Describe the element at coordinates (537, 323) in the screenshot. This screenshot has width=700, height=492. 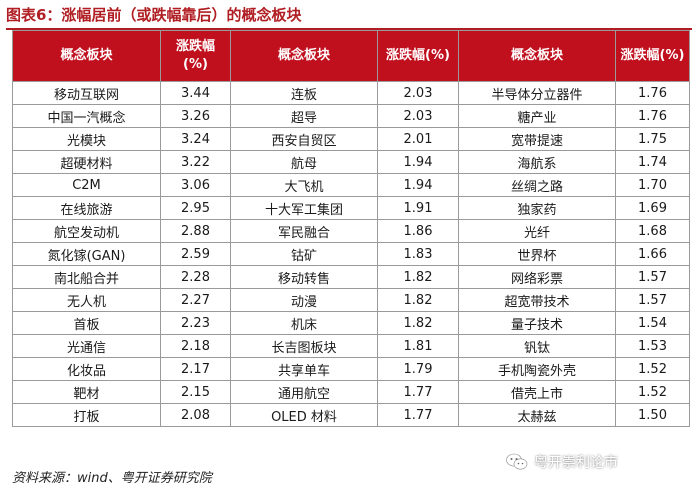
I see `concept-cell: 量子技术` at that location.